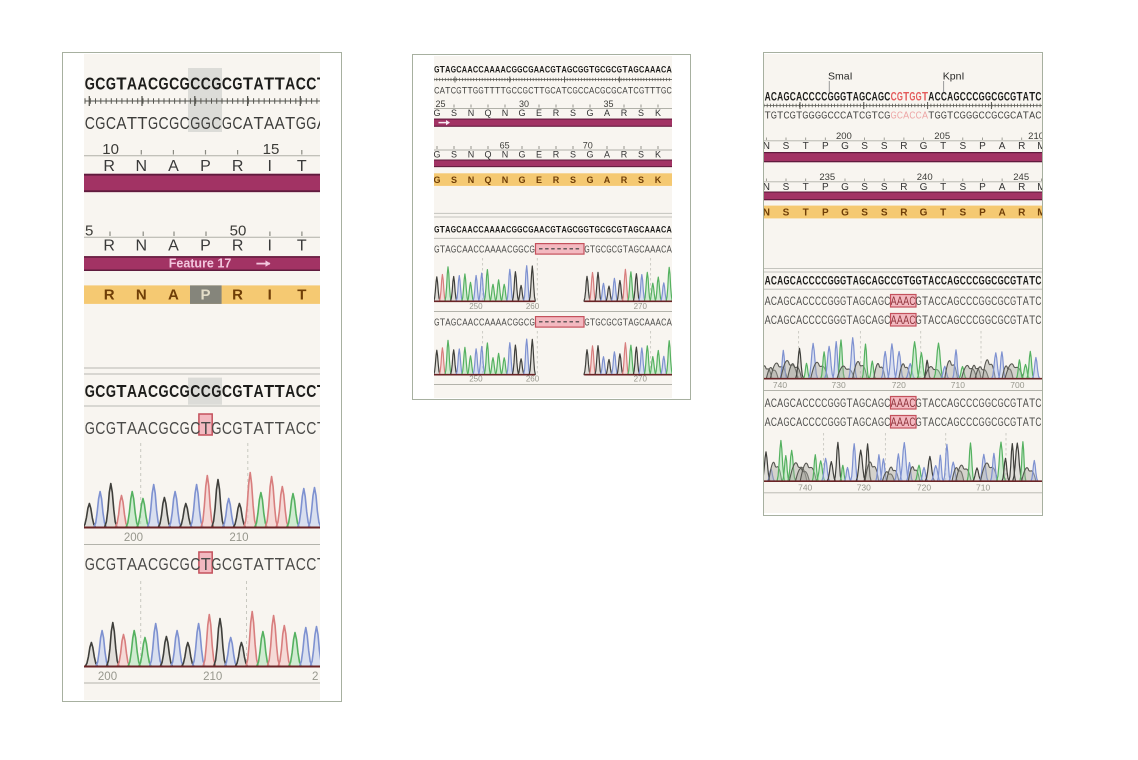 The height and width of the screenshot is (760, 1138). I want to click on svg-text: 35, so click(608, 104).